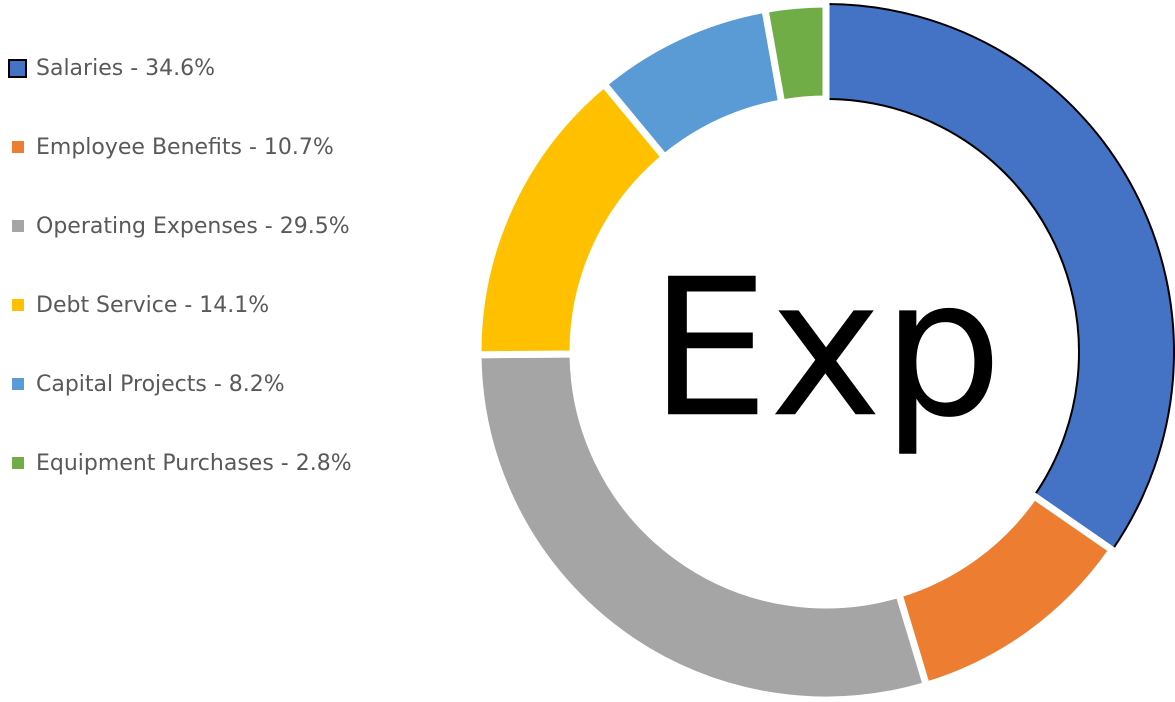 This screenshot has height=702, width=1175. What do you see at coordinates (152, 305) in the screenshot?
I see `legend-label: Debt Service - 14.1%` at bounding box center [152, 305].